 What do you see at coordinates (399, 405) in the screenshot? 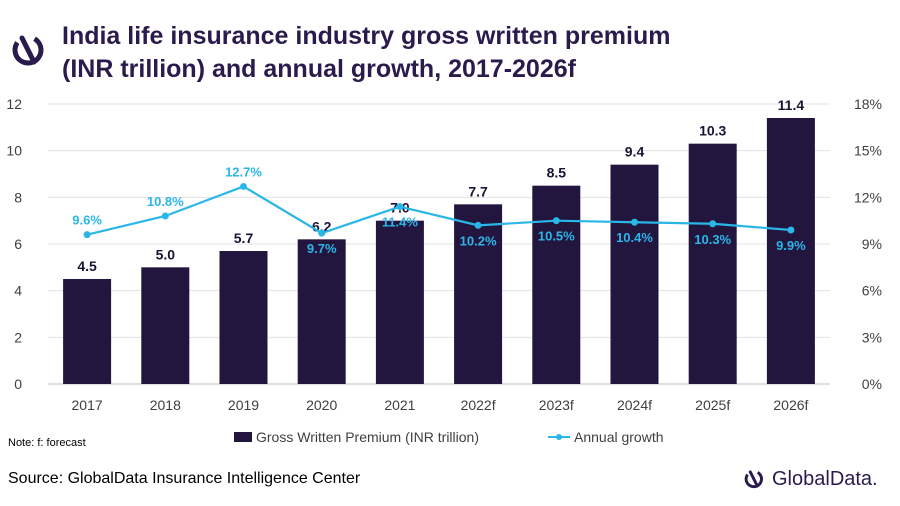
I see `x-tick-label: 2021` at bounding box center [399, 405].